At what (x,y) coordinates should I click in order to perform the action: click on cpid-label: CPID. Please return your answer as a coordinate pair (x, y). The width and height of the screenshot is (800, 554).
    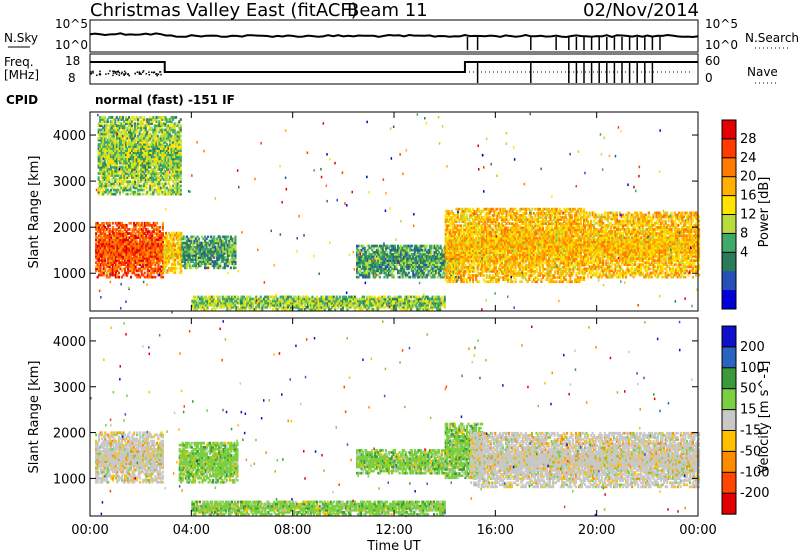
    Looking at the image, I should click on (22, 100).